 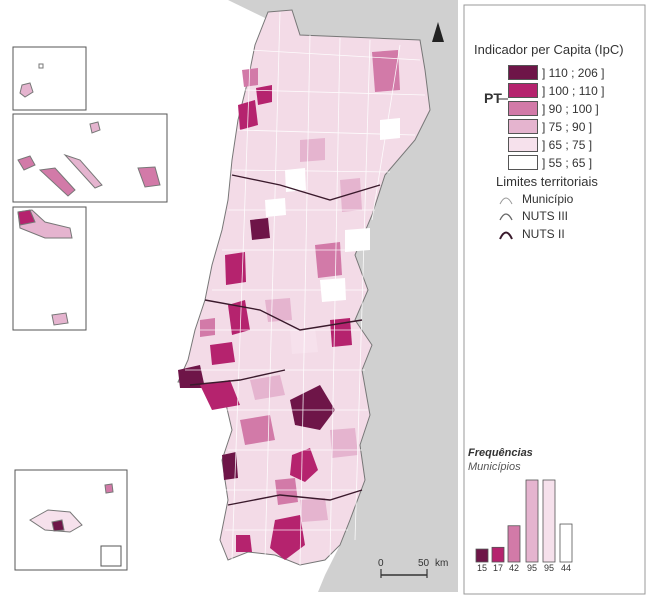 I want to click on limit-label: Município, so click(x=548, y=199).